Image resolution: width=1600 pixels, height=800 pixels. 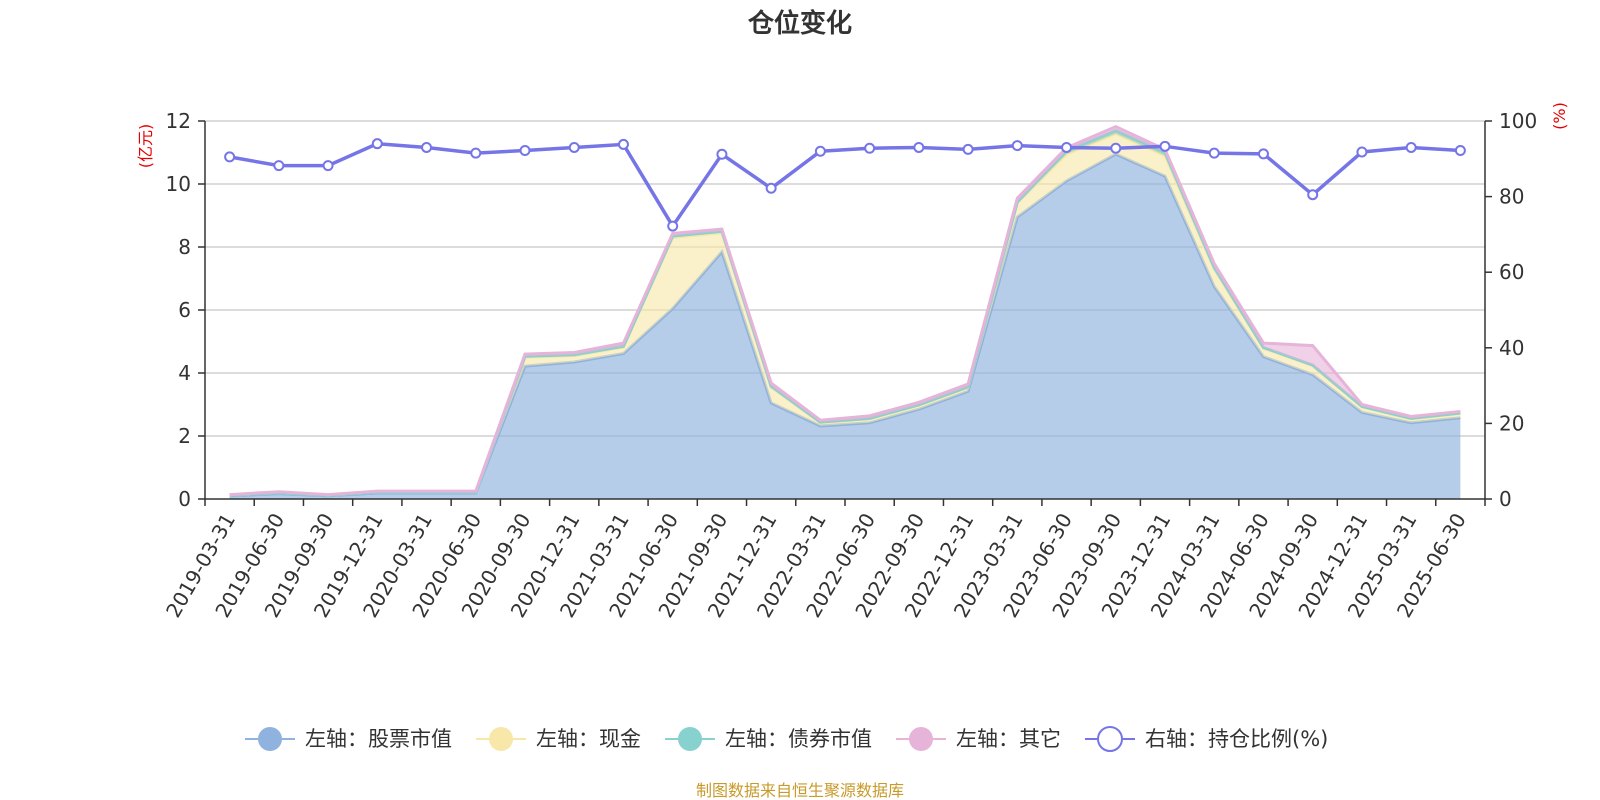 What do you see at coordinates (178, 121) in the screenshot?
I see `left-tick-label: 12` at bounding box center [178, 121].